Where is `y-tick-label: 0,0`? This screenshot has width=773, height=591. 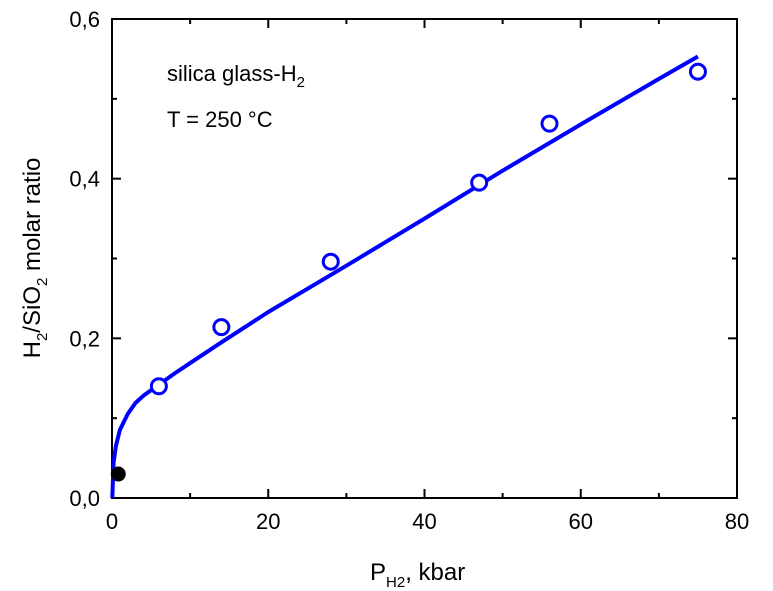
y-tick-label: 0,0 is located at coordinates (84, 498).